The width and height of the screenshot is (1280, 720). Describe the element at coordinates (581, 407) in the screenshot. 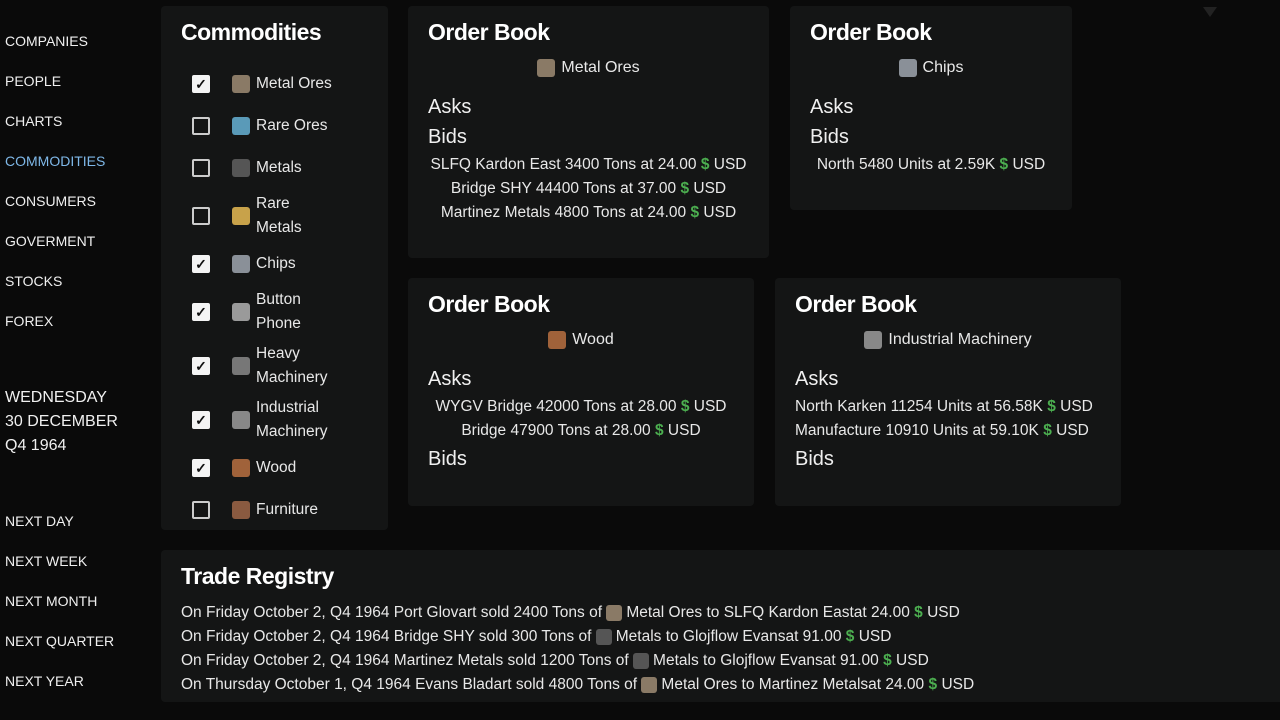

I see `order-row: WYGV Bridge 42000 Tons at 28.00 $ USD` at that location.